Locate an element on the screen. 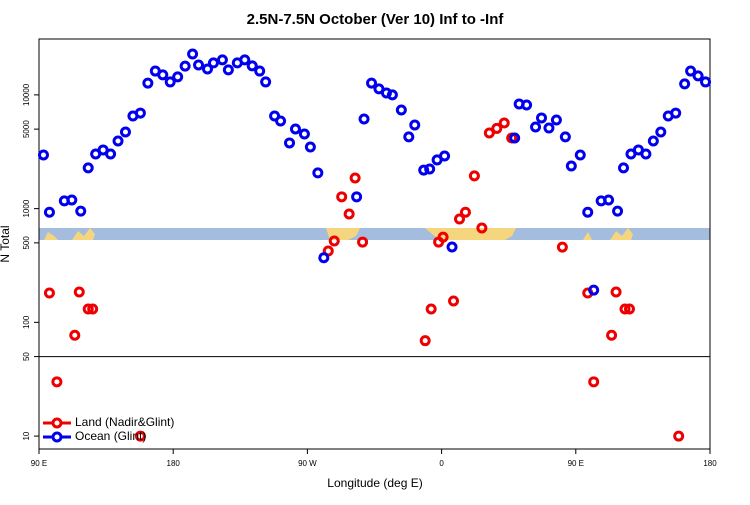  y-axis-label: N Total is located at coordinates (6, 243).